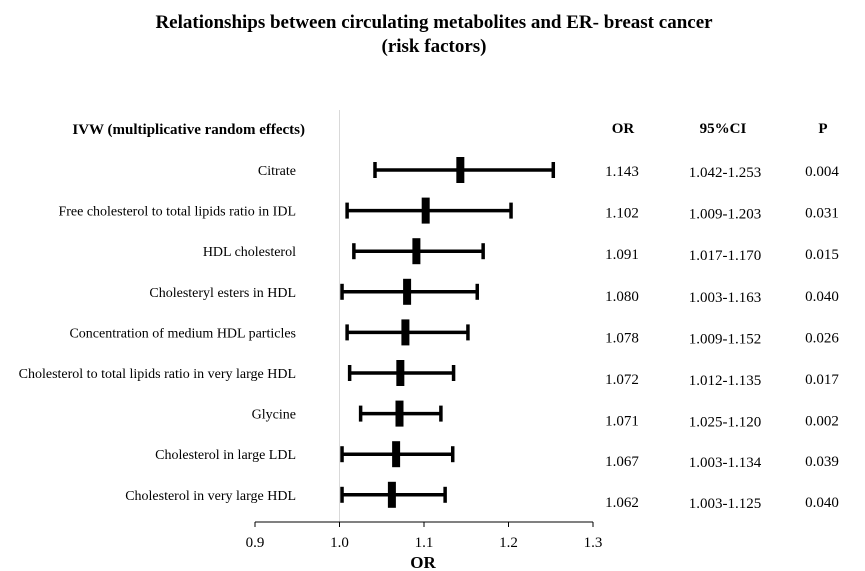 The image size is (865, 571). What do you see at coordinates (622, 338) in the screenshot?
I see `or-value: 1.078` at bounding box center [622, 338].